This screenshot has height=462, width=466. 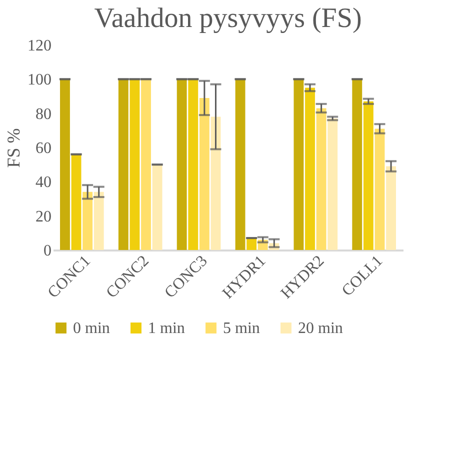 What do you see at coordinates (44, 217) in the screenshot?
I see `y-tick-label: 20` at bounding box center [44, 217].